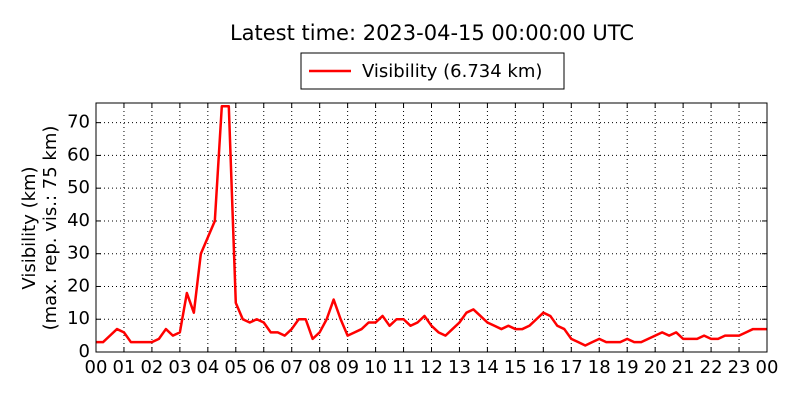  Describe the element at coordinates (78, 122) in the screenshot. I see `y-tick-label: 70` at that location.